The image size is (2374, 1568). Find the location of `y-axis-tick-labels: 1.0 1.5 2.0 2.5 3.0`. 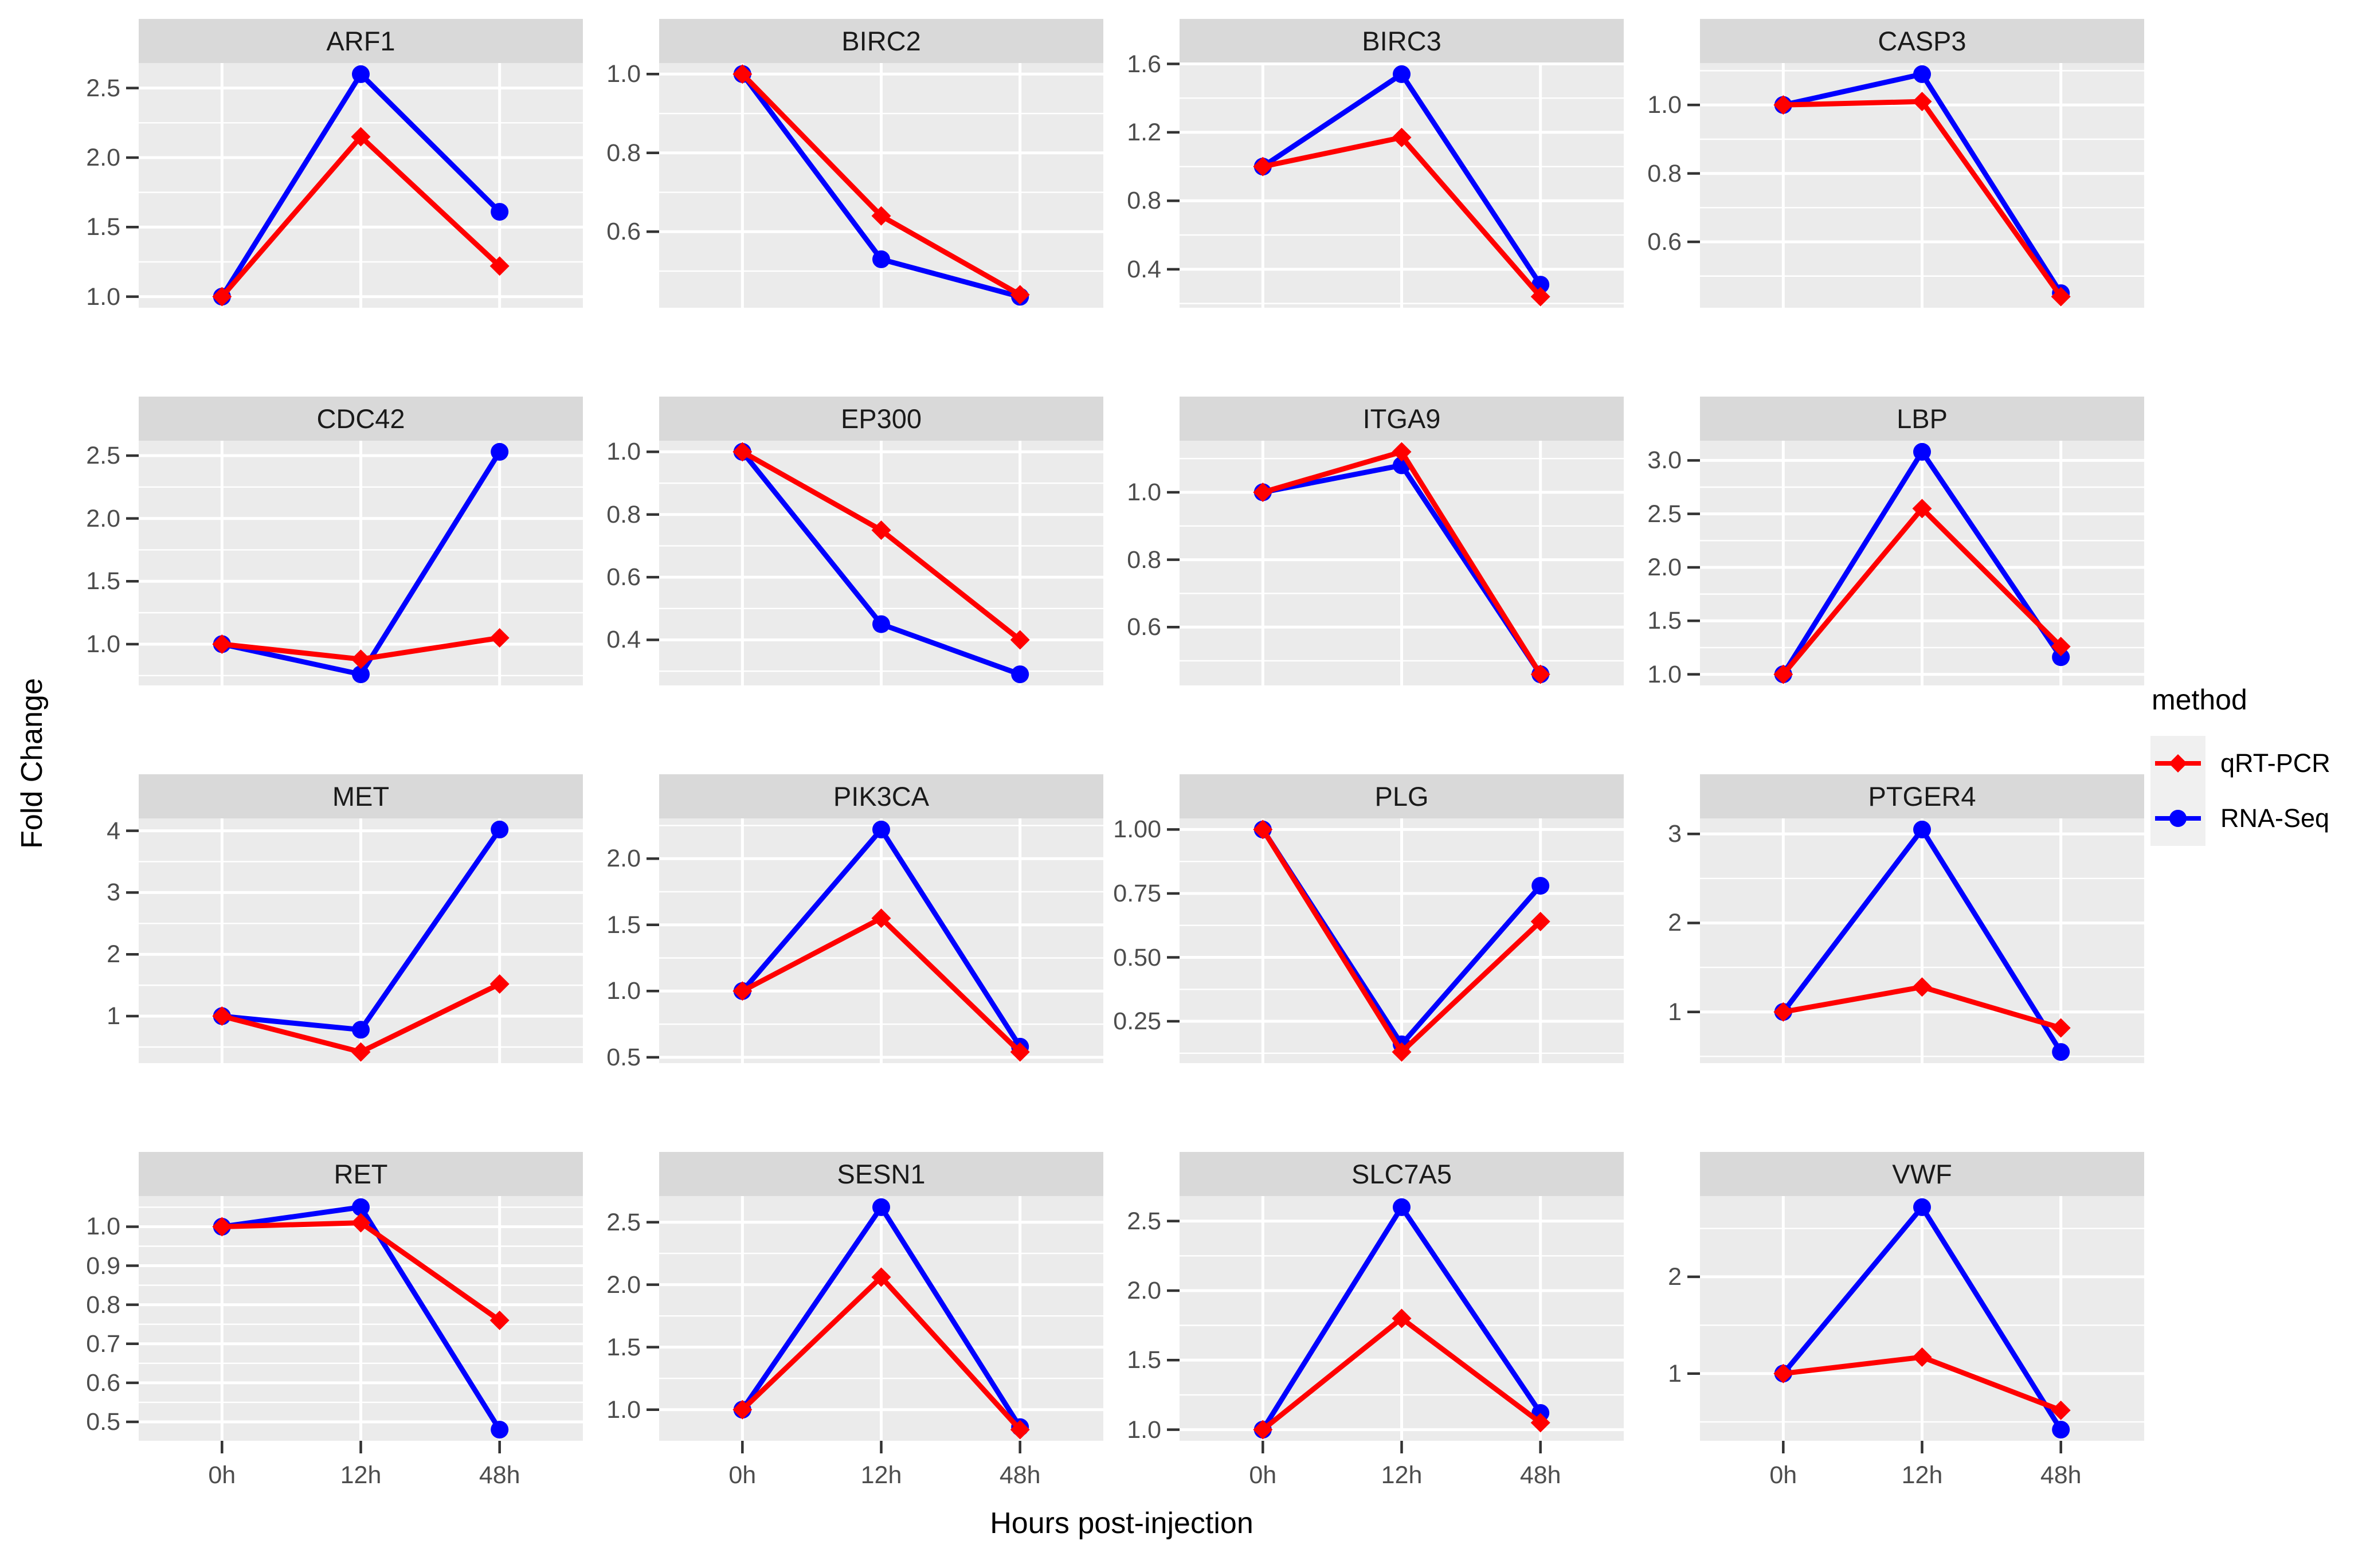

y-axis-tick-labels: 1.0 1.5 2.0 2.5 3.0 is located at coordinates (1668, 564).